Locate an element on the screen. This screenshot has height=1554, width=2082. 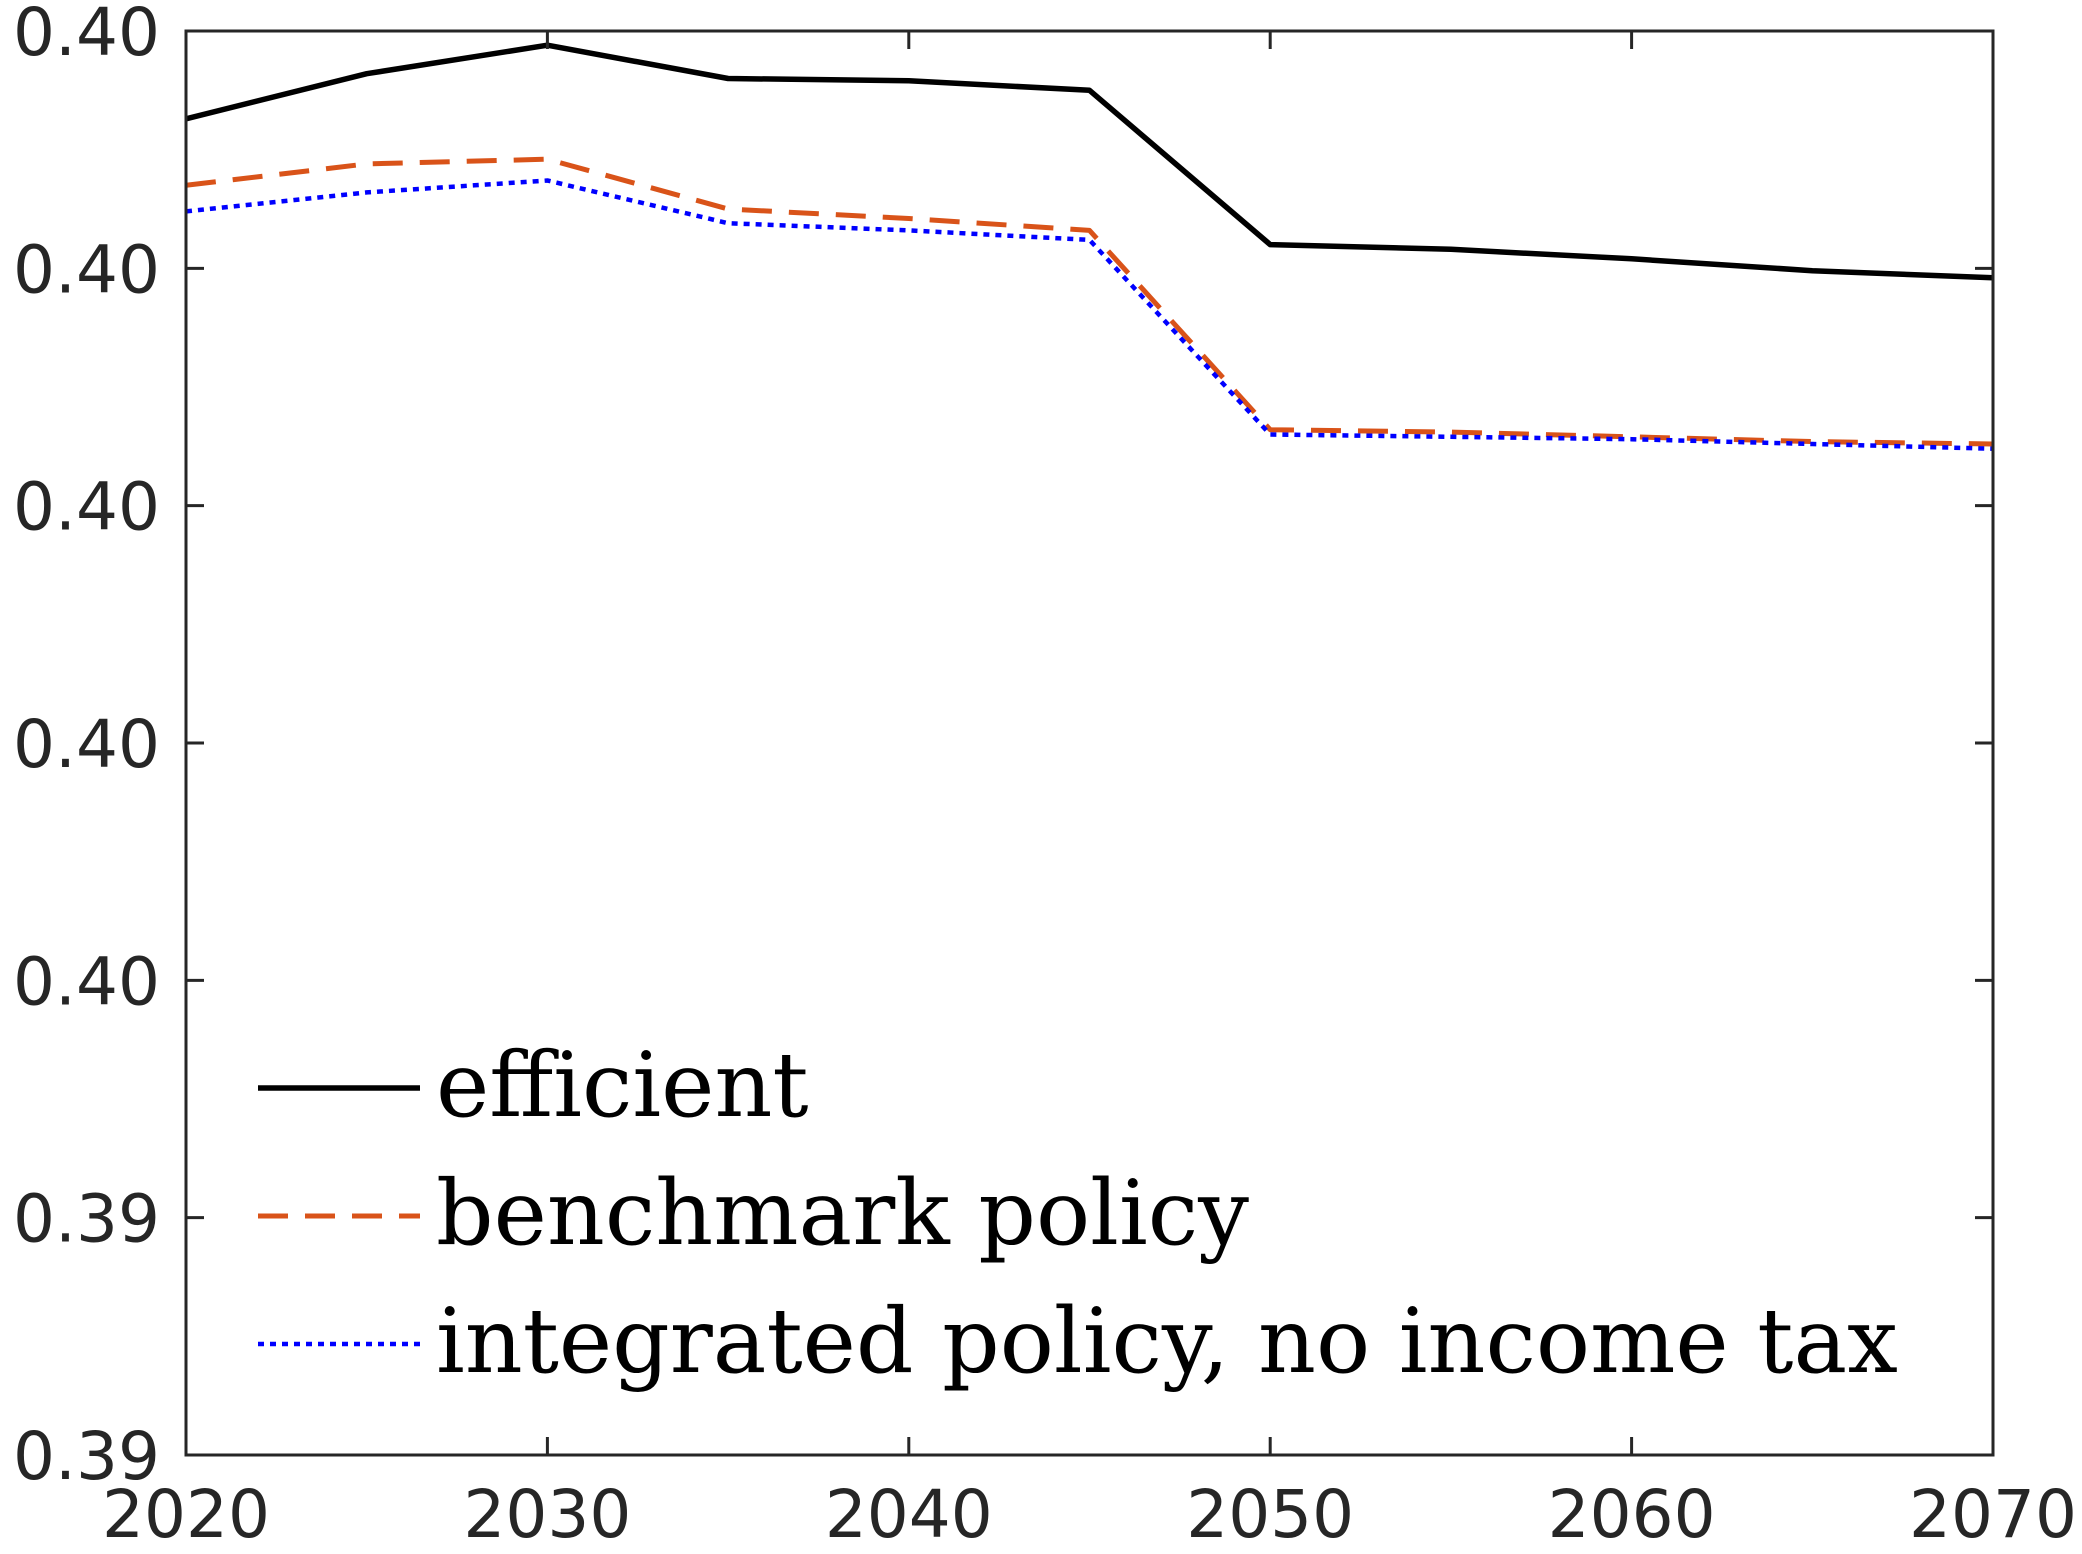
legend-label-0: efficient is located at coordinates (622, 1085).